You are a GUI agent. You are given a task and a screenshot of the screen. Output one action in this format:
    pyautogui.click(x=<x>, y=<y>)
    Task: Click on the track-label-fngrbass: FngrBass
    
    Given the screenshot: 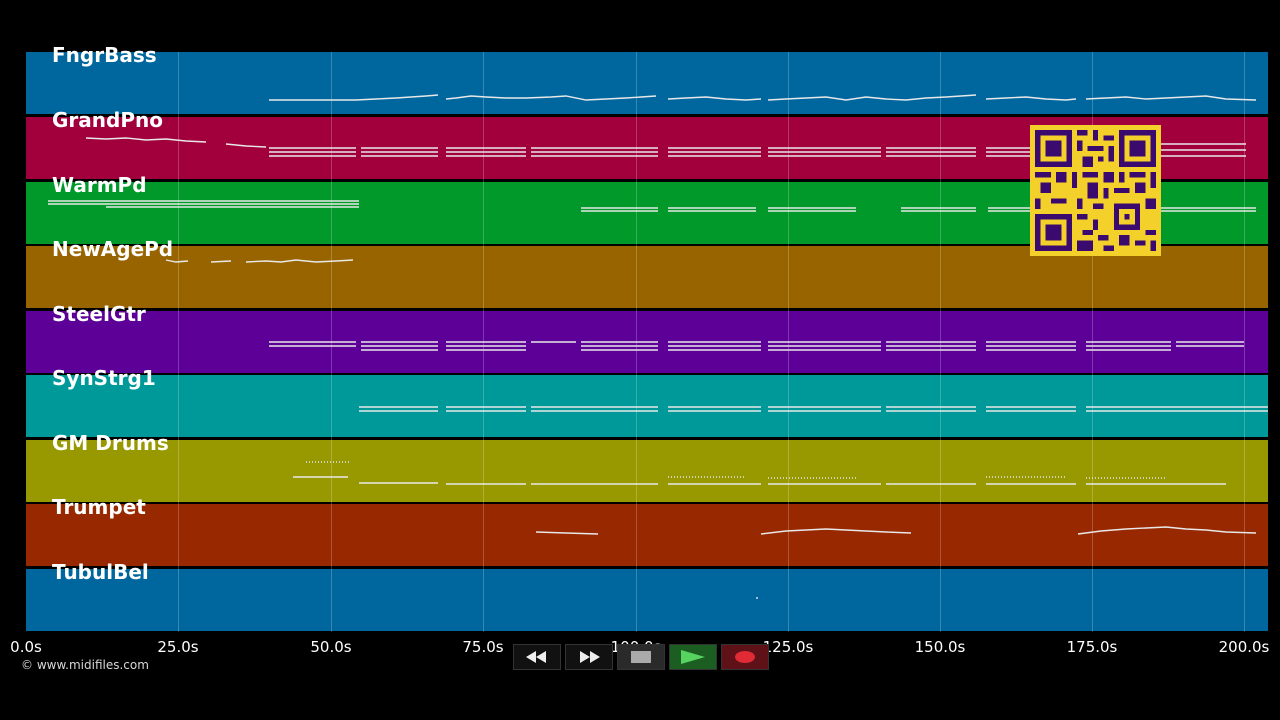 What is the action you would take?
    pyautogui.click(x=104, y=55)
    